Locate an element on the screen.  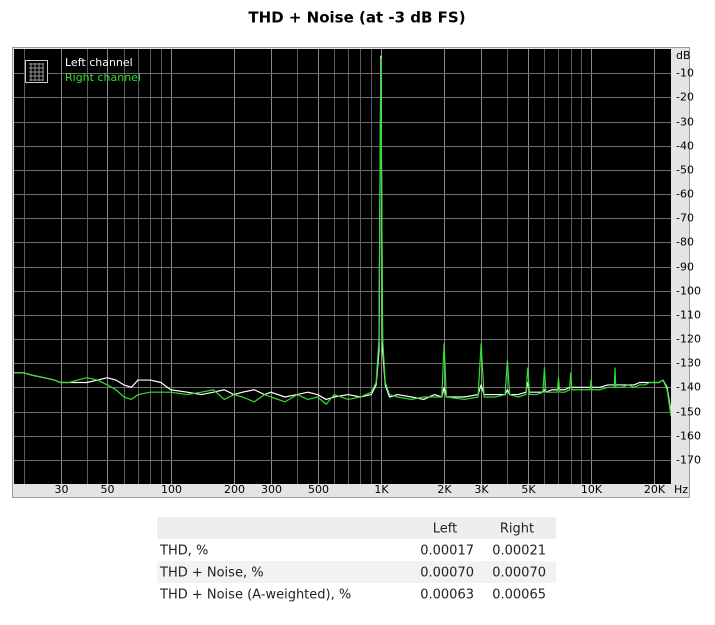
x-tick-label: 3K is located at coordinates (481, 489).